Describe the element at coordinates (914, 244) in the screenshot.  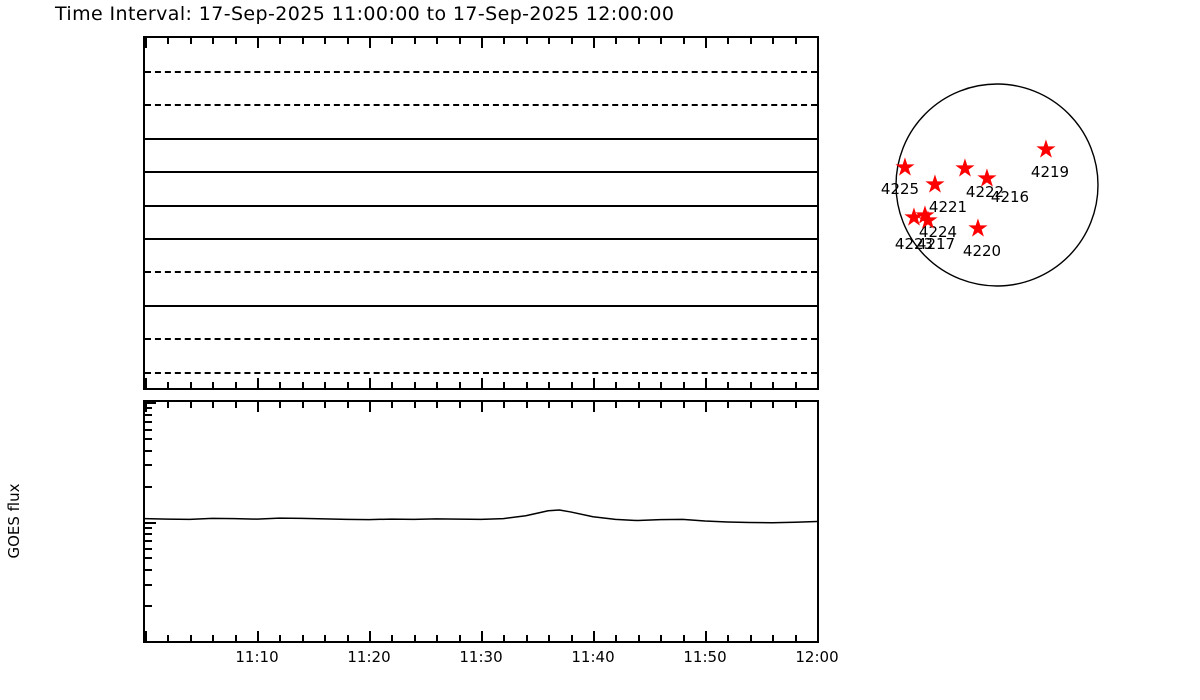
I see `active-region-label-4223: 4223` at that location.